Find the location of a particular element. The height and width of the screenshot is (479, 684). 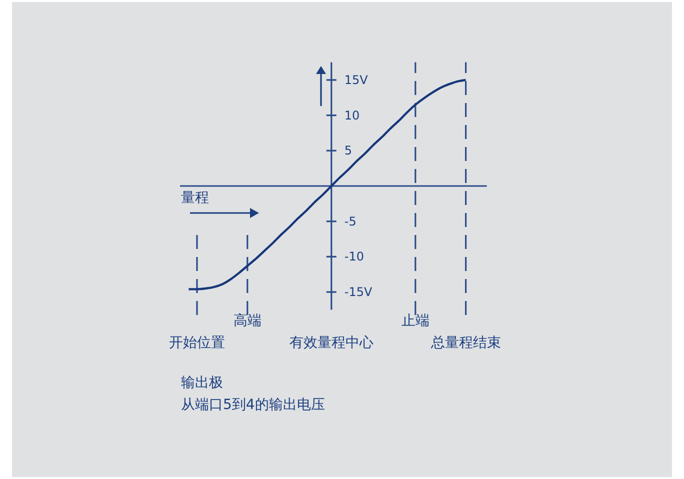

x-tick-label: 高端 is located at coordinates (247, 321).